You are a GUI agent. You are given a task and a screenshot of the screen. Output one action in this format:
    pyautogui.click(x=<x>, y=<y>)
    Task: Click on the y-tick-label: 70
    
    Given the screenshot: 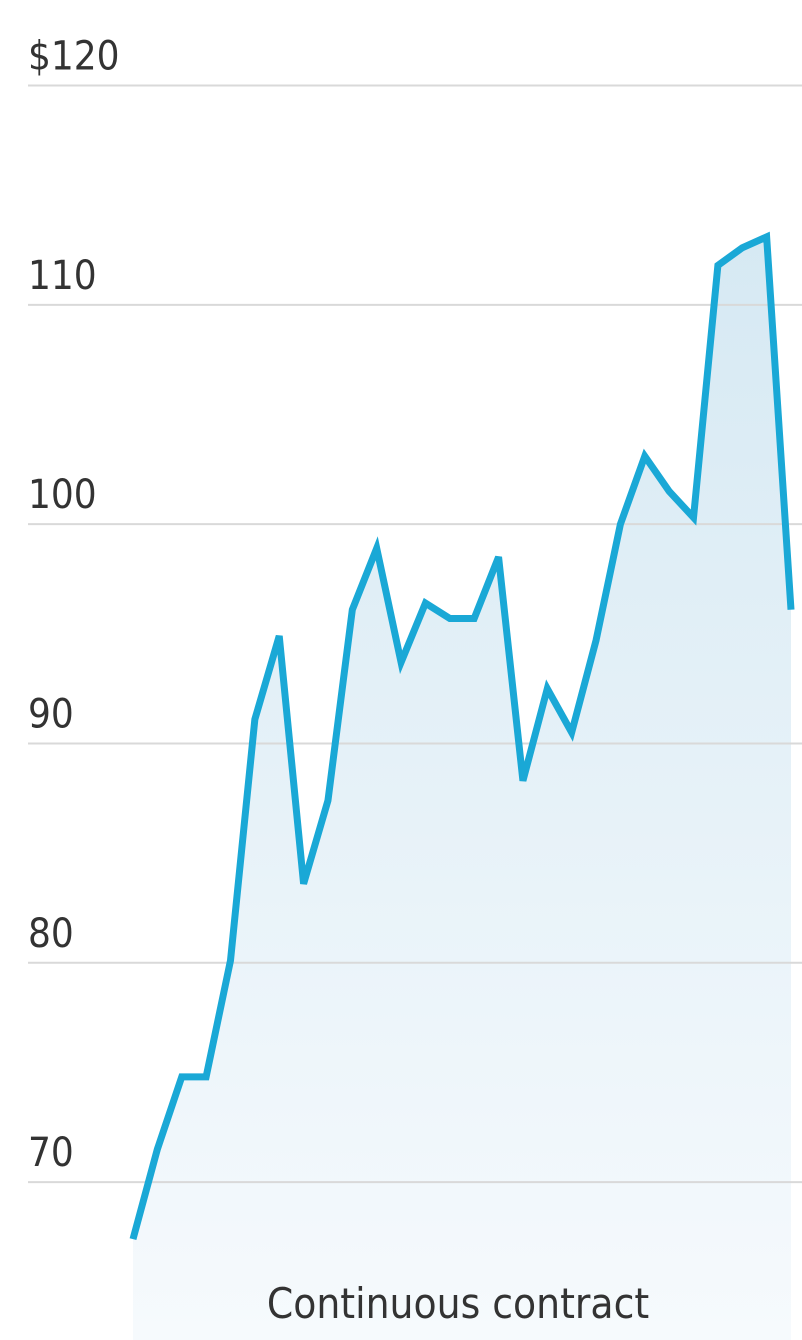 What is the action you would take?
    pyautogui.click(x=51, y=1153)
    